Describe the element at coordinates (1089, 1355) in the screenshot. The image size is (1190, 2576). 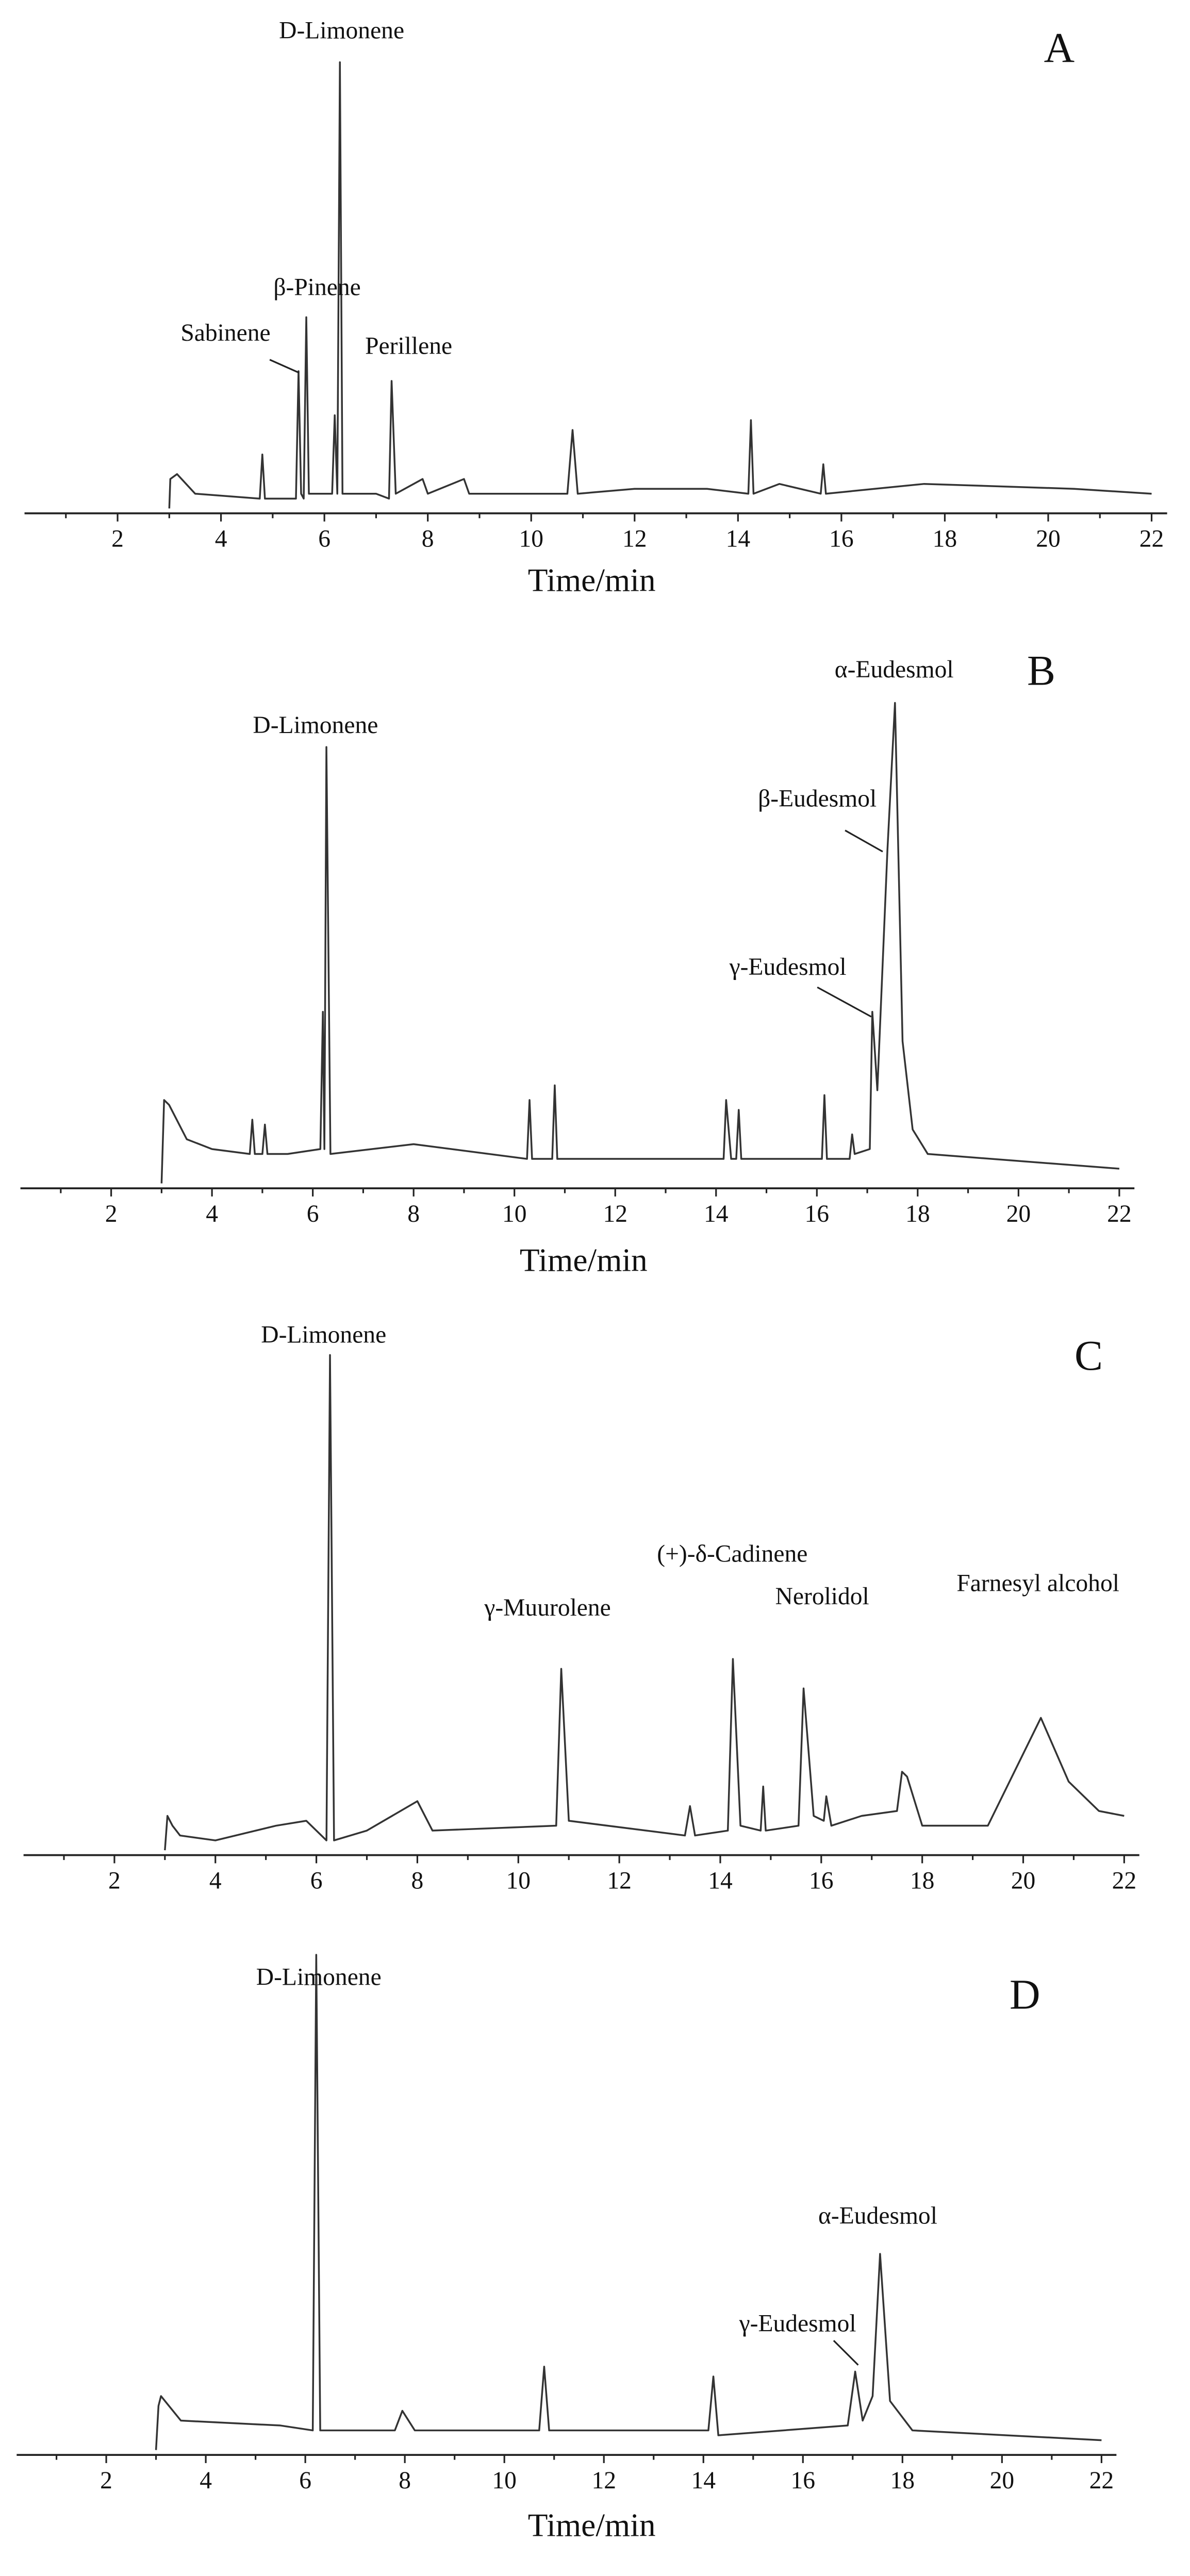
I see `panel-label: C` at that location.